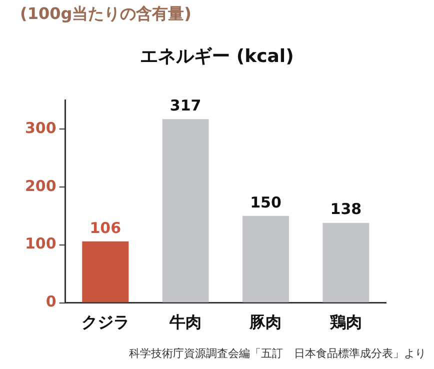 The image size is (434, 369). Describe the element at coordinates (346, 209) in the screenshot. I see `data-label: 138` at that location.